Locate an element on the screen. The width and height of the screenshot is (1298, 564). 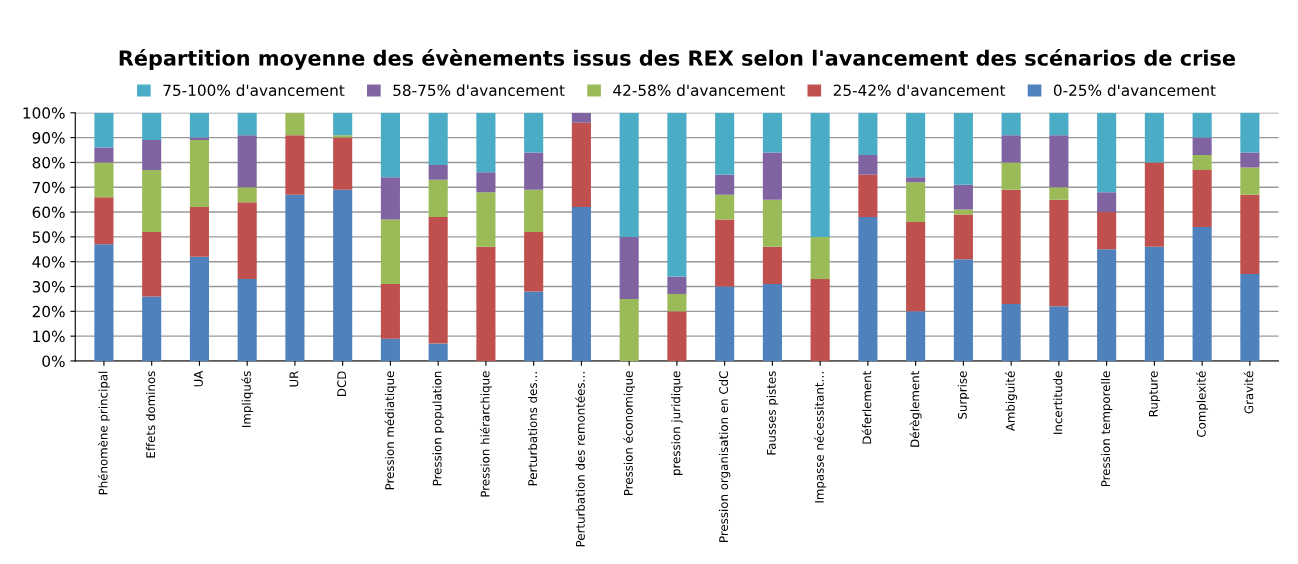
y-tick-label: 80% is located at coordinates (48, 162).